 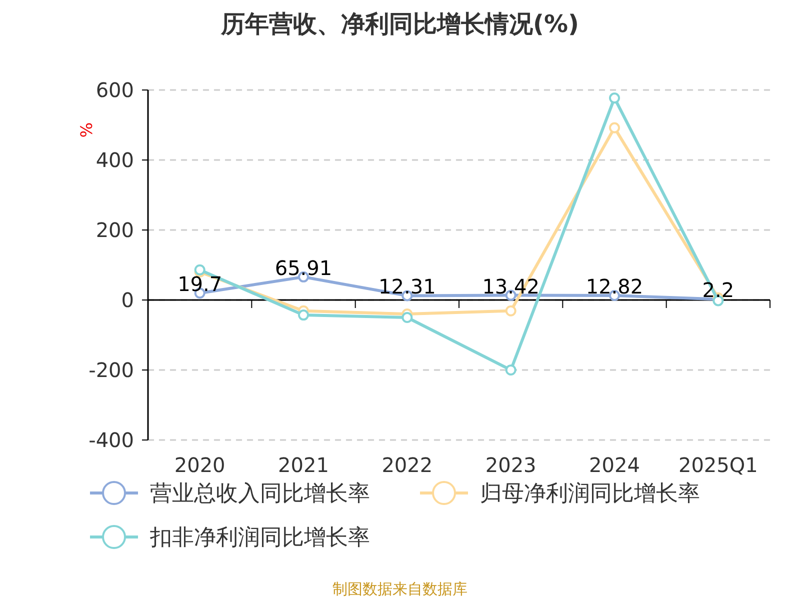 I want to click on x-tick-label: 2022, so click(x=407, y=465).